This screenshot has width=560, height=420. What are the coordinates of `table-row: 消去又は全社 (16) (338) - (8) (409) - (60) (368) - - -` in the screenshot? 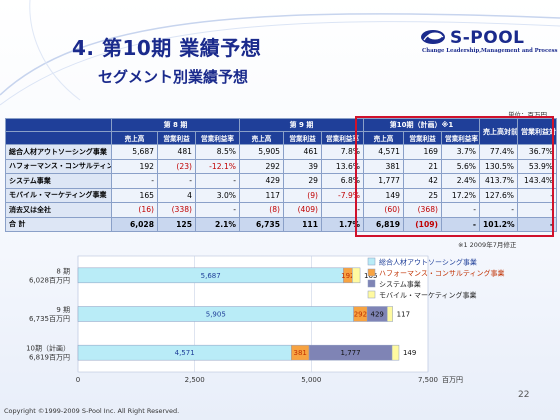 It's located at (281, 210).